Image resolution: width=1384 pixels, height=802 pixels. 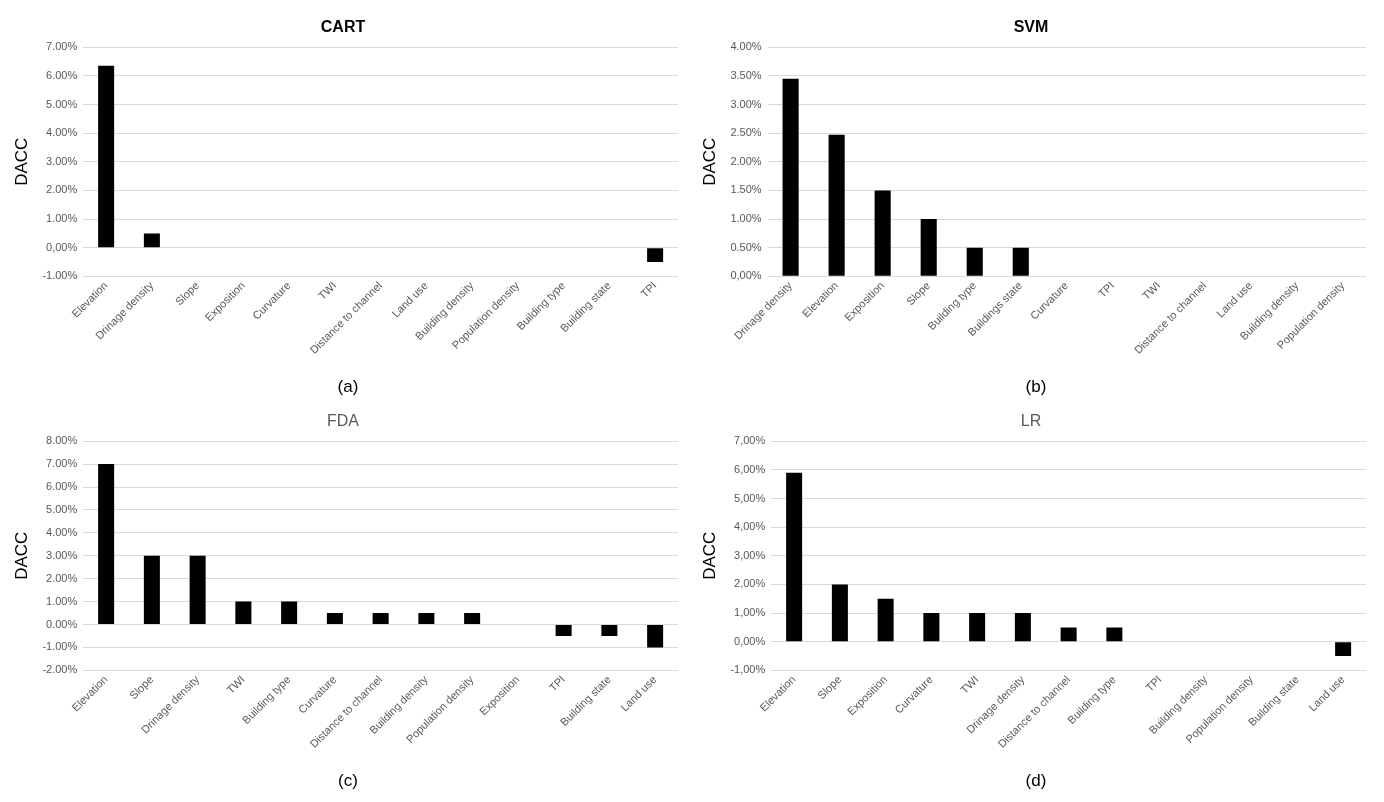 What do you see at coordinates (1031, 27) in the screenshot?
I see `chart-title: SVM` at bounding box center [1031, 27].